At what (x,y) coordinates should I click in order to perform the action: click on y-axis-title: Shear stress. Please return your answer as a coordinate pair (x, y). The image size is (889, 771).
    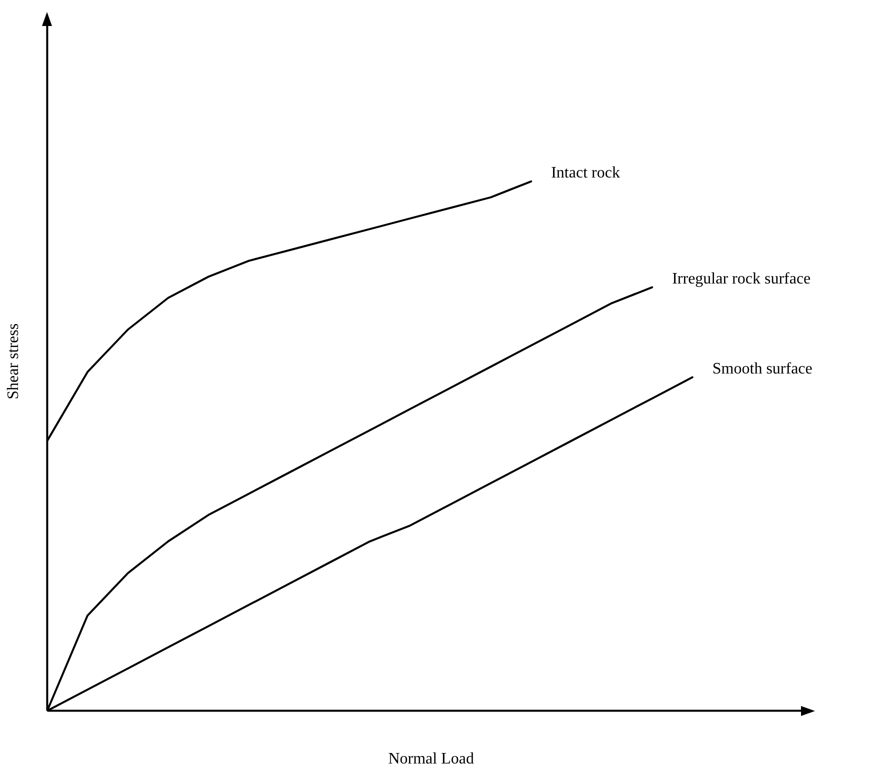
    Looking at the image, I should click on (13, 361).